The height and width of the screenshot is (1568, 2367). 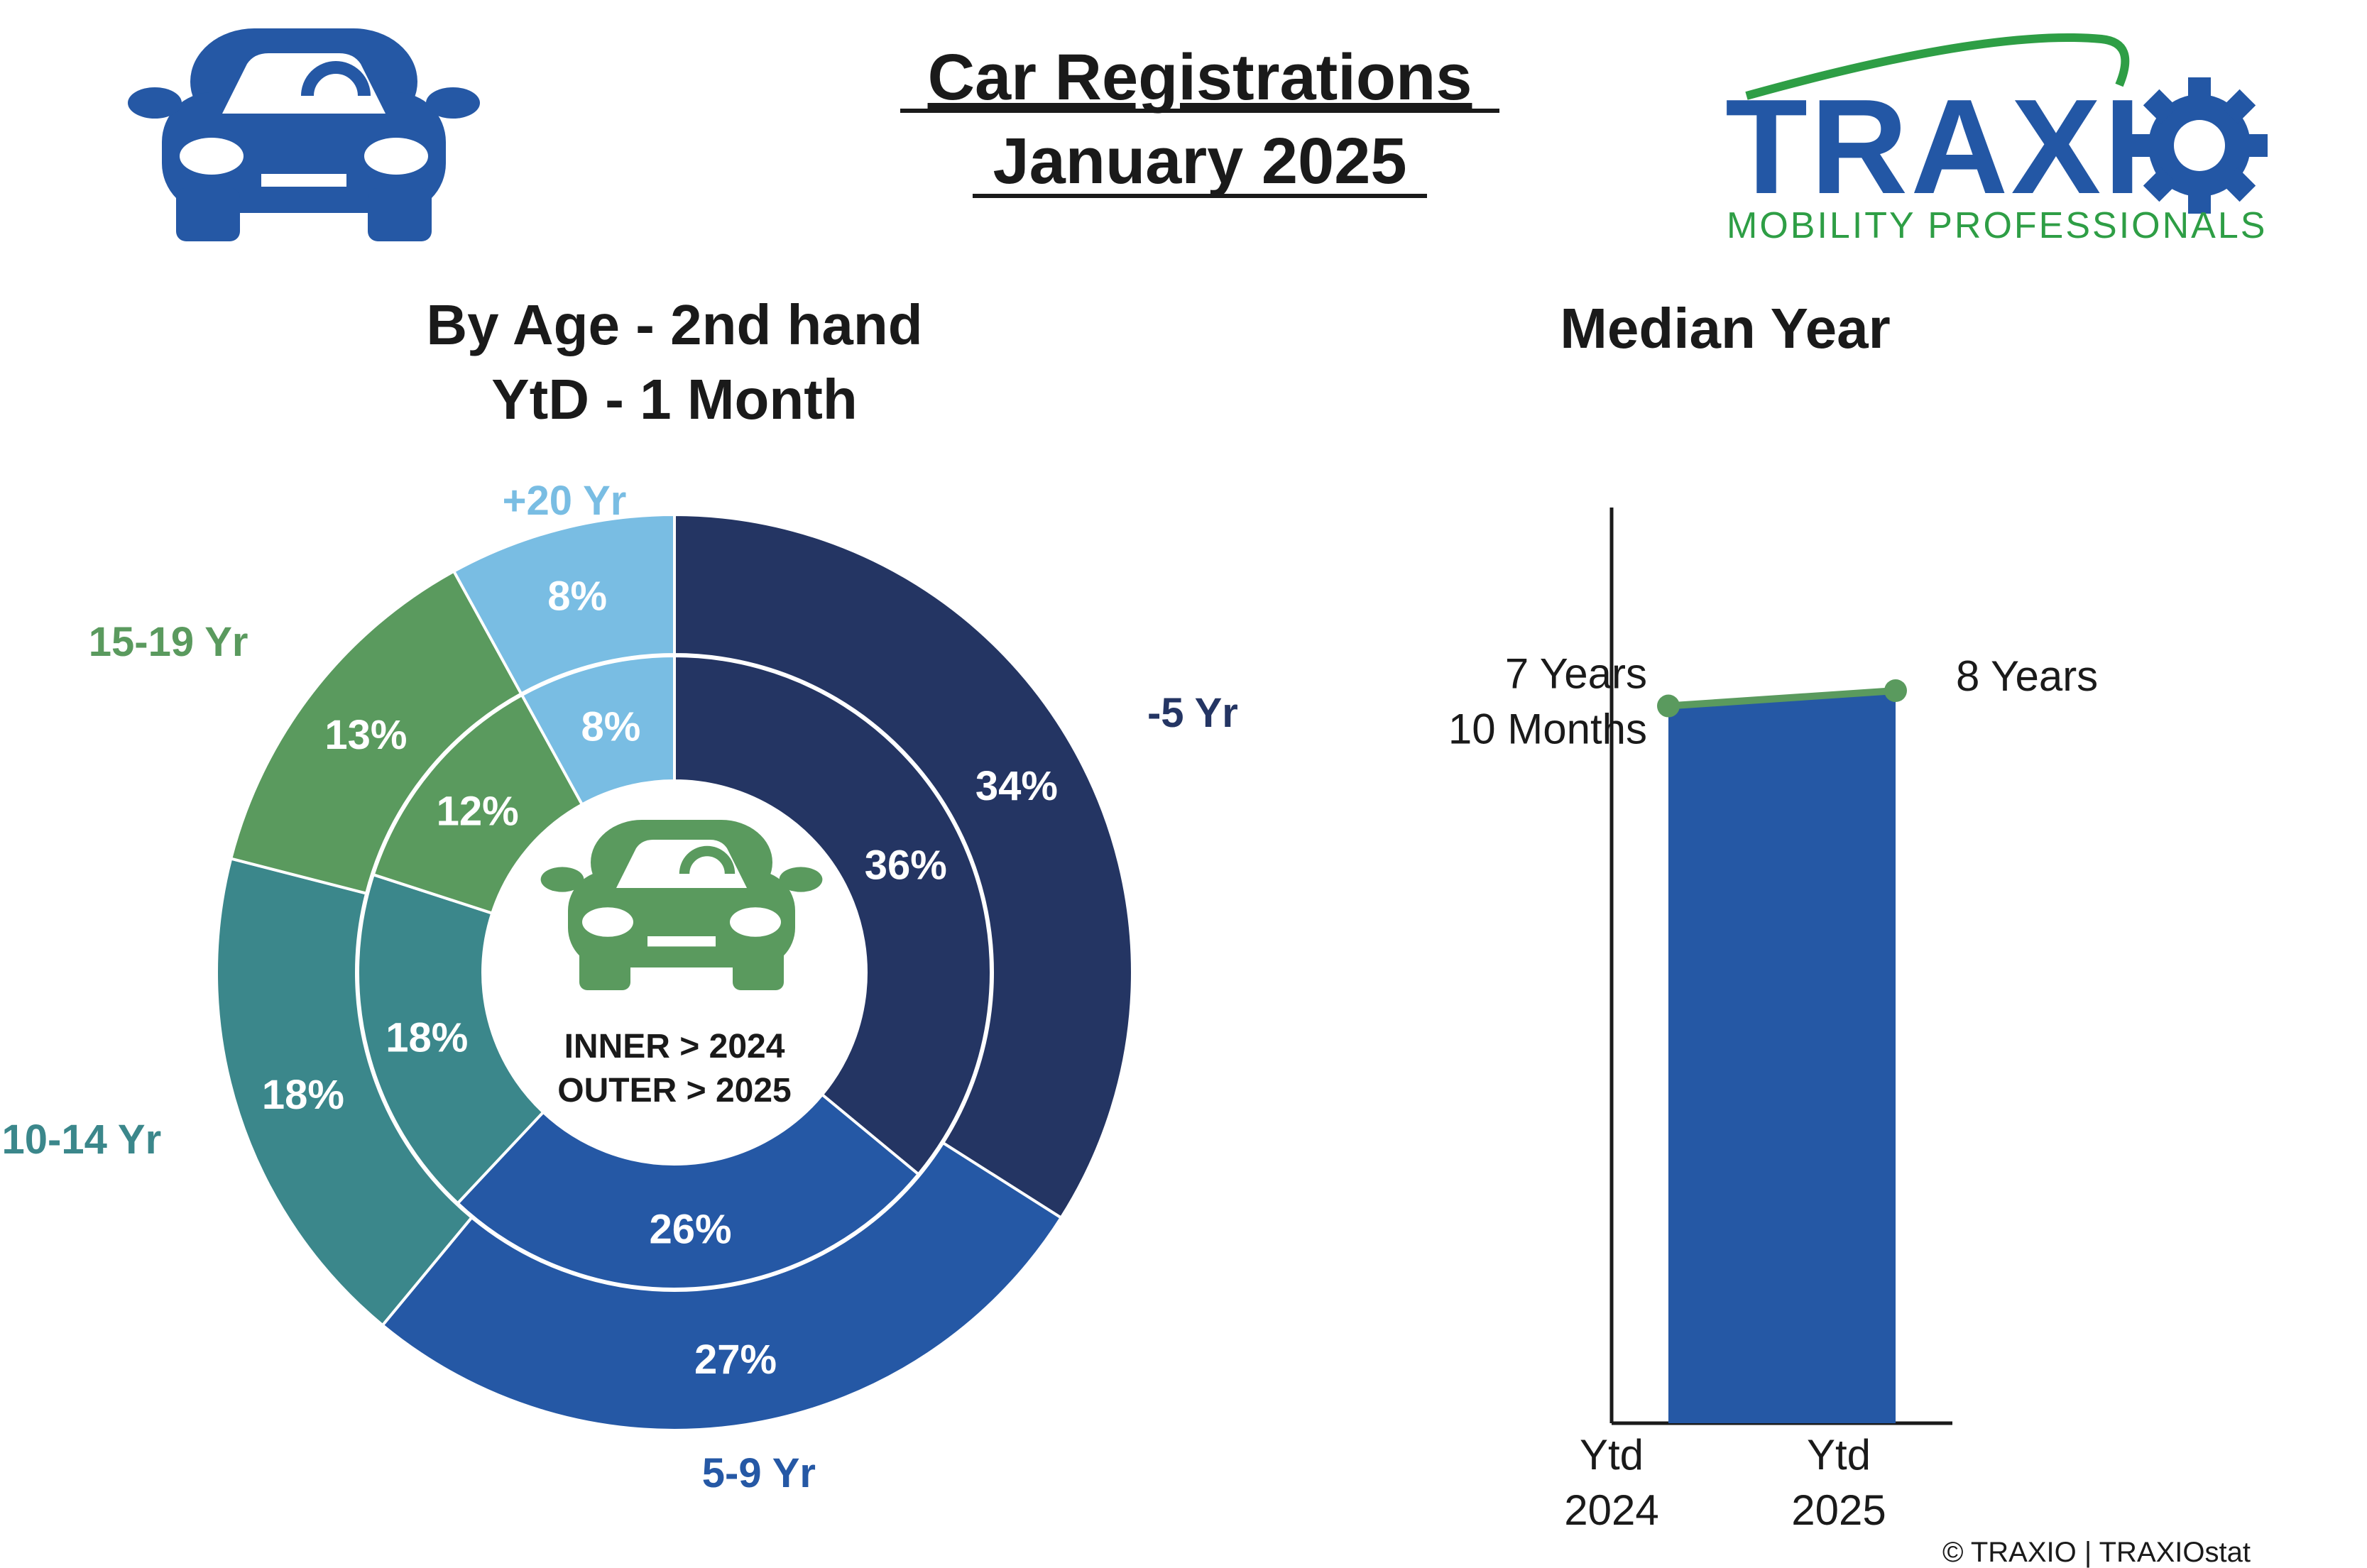 I want to click on donut-category-label-2: 10-14 Yr, so click(x=82, y=1140).